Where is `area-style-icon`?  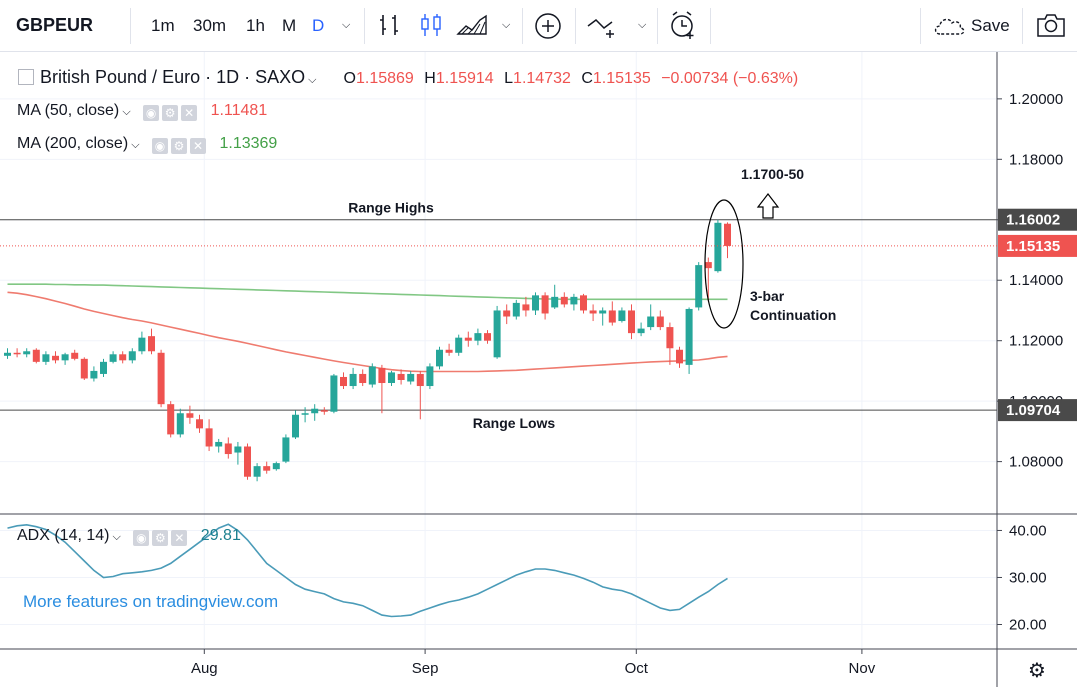 area-style-icon is located at coordinates (472, 26).